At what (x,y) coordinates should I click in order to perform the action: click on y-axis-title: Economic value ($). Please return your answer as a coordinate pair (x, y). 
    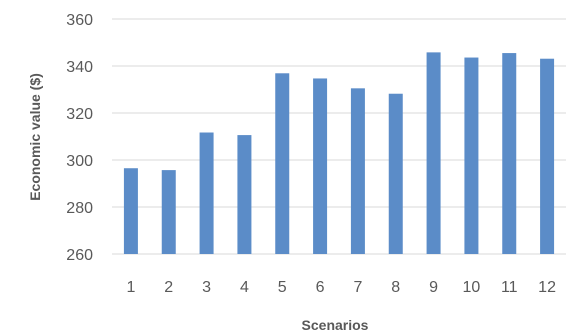
    Looking at the image, I should click on (35, 137).